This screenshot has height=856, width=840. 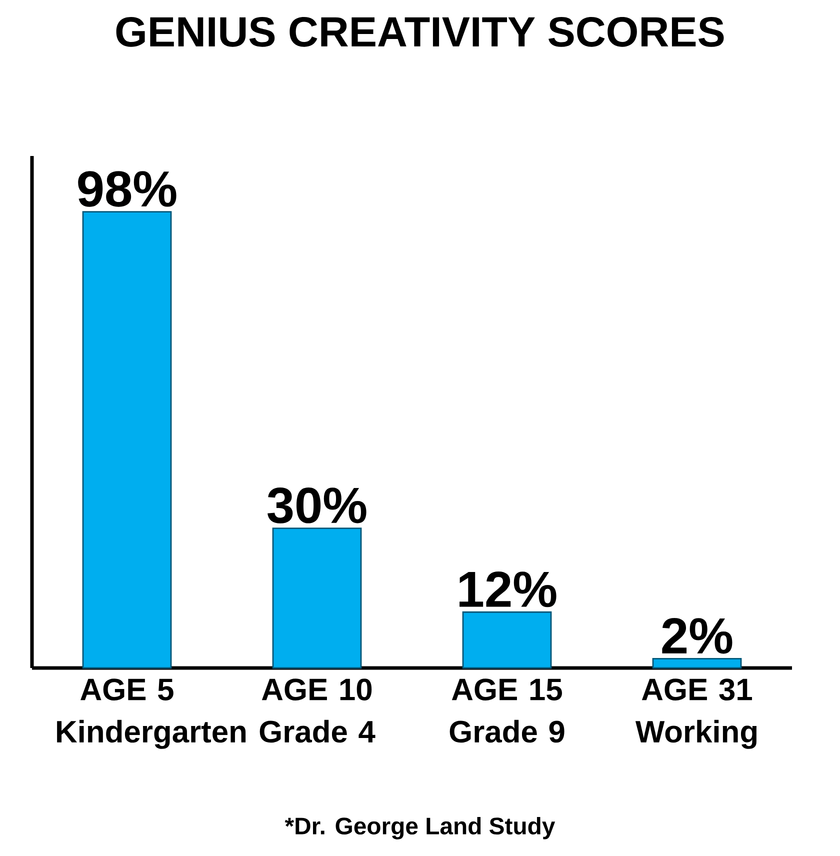 I want to click on x-tick-label: AGE 15 Grade 9, so click(x=507, y=710).